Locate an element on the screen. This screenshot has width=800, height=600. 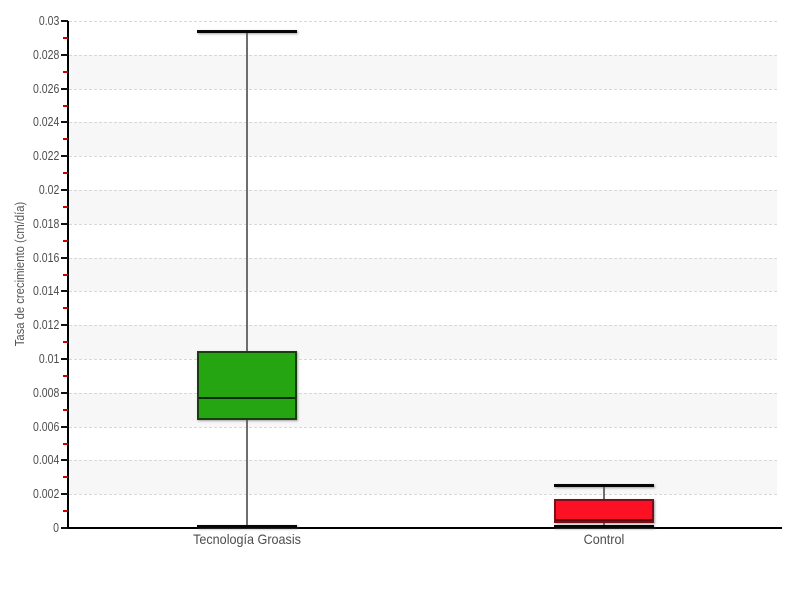
y-tick-label: 0.026 is located at coordinates (45, 88).